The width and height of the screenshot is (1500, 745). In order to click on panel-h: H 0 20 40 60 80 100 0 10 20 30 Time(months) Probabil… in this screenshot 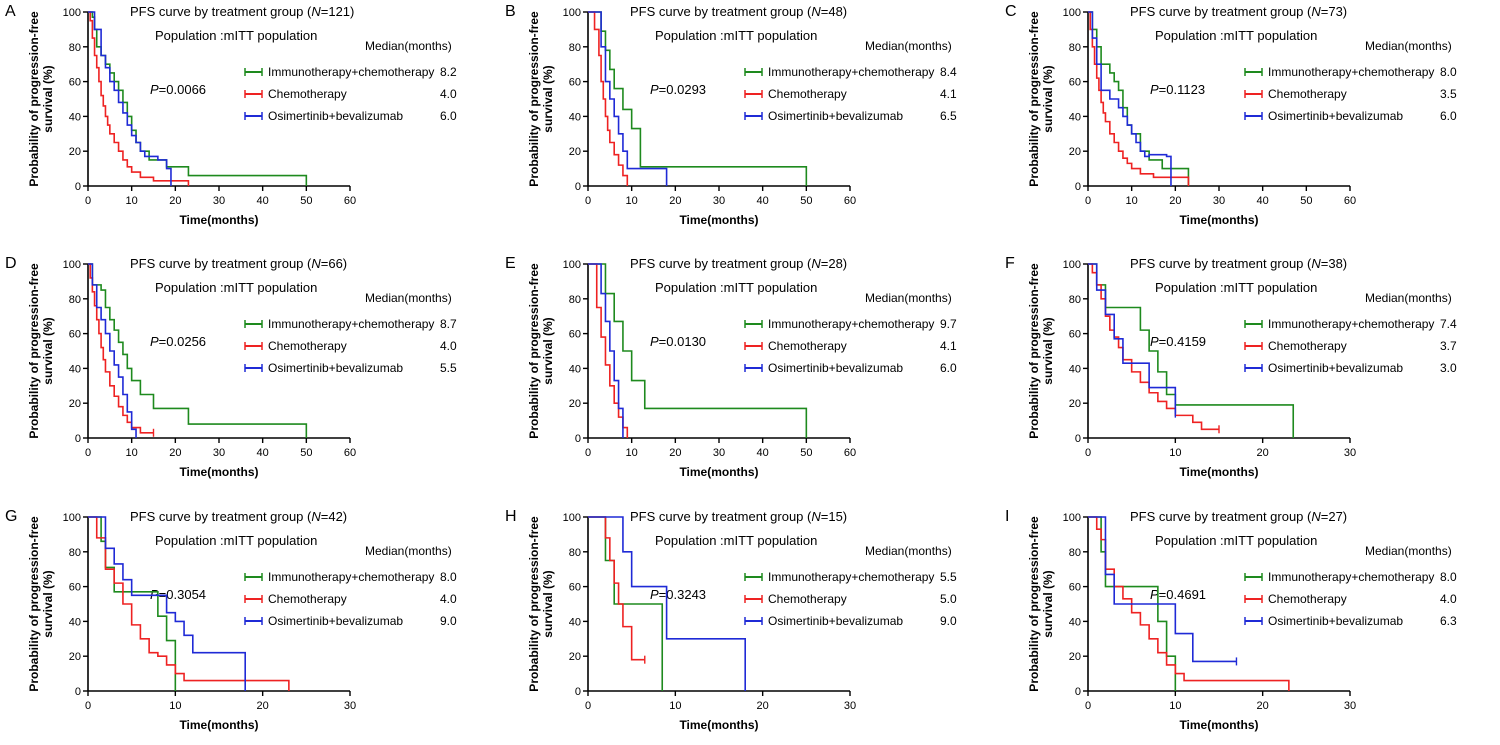, I will do `click(731, 620)`.